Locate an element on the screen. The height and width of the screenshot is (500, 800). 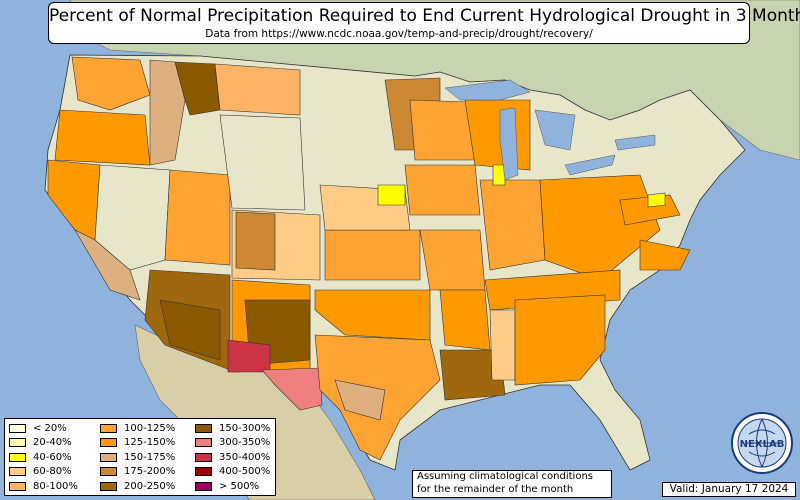
lake-michigan is located at coordinates (509, 144).